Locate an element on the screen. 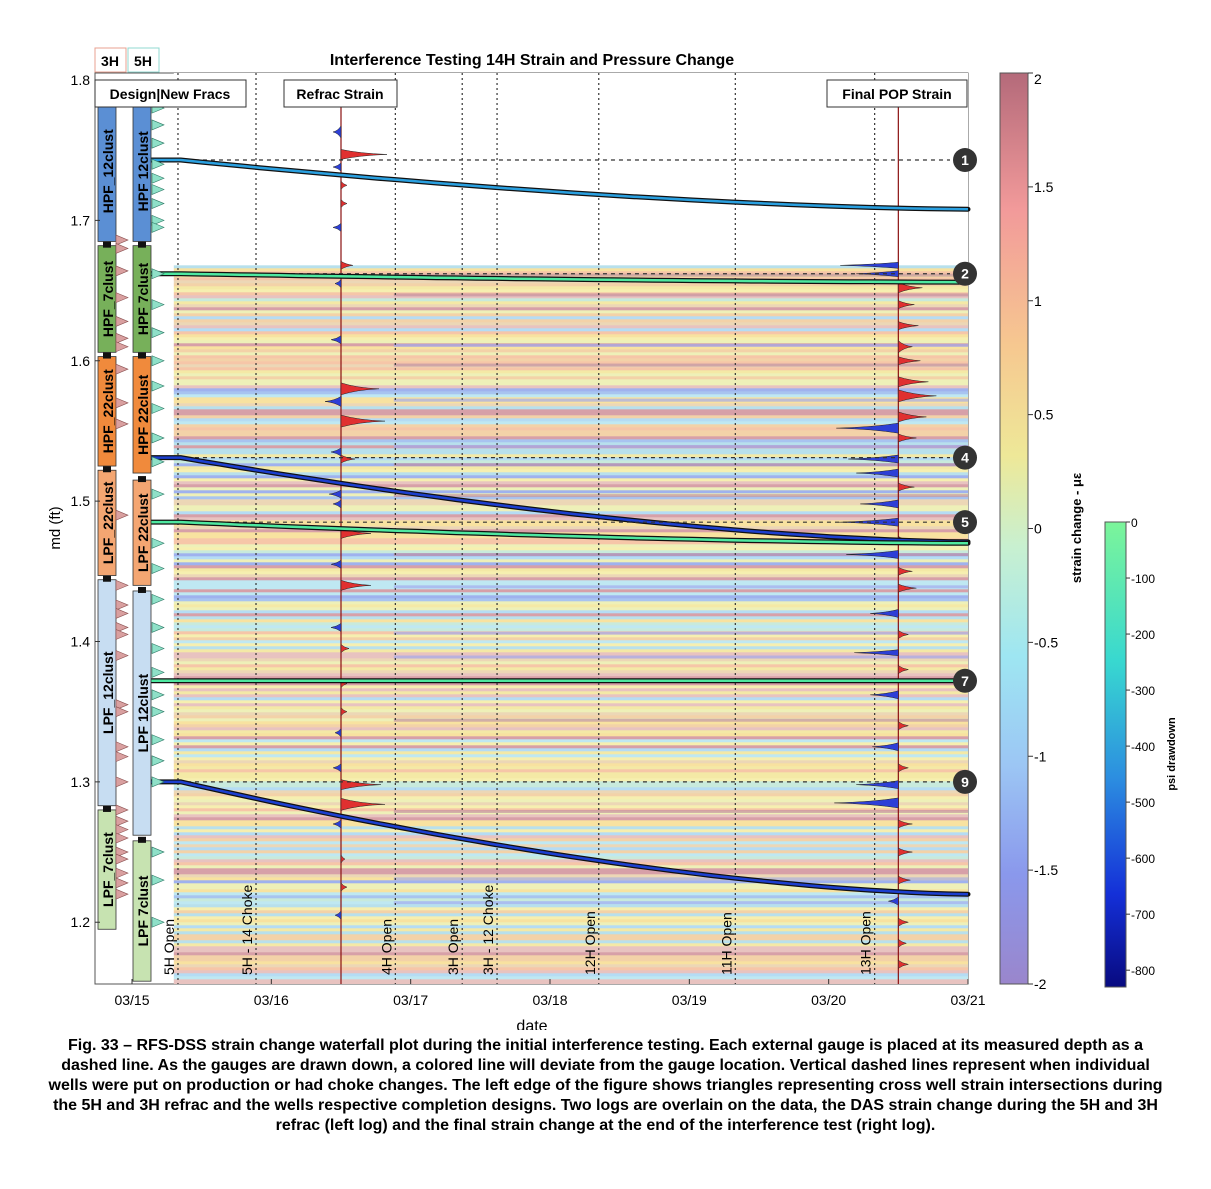 The height and width of the screenshot is (1189, 1211). gauge-trace is located at coordinates (553, 500).